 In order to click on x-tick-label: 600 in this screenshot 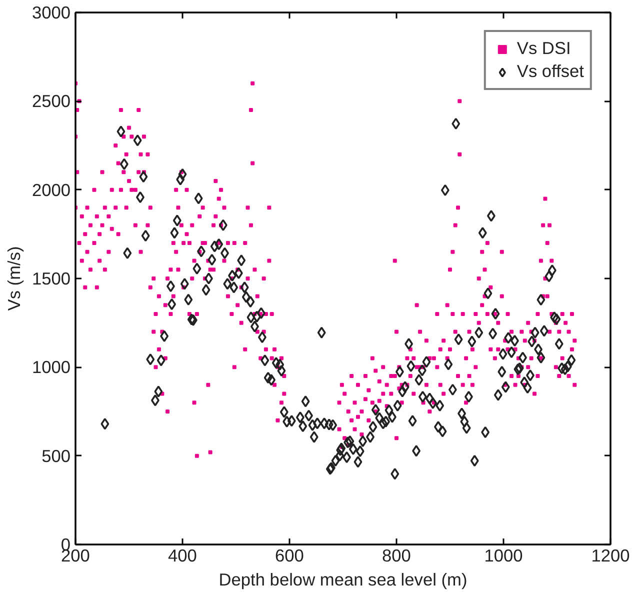, I will do `click(289, 556)`.